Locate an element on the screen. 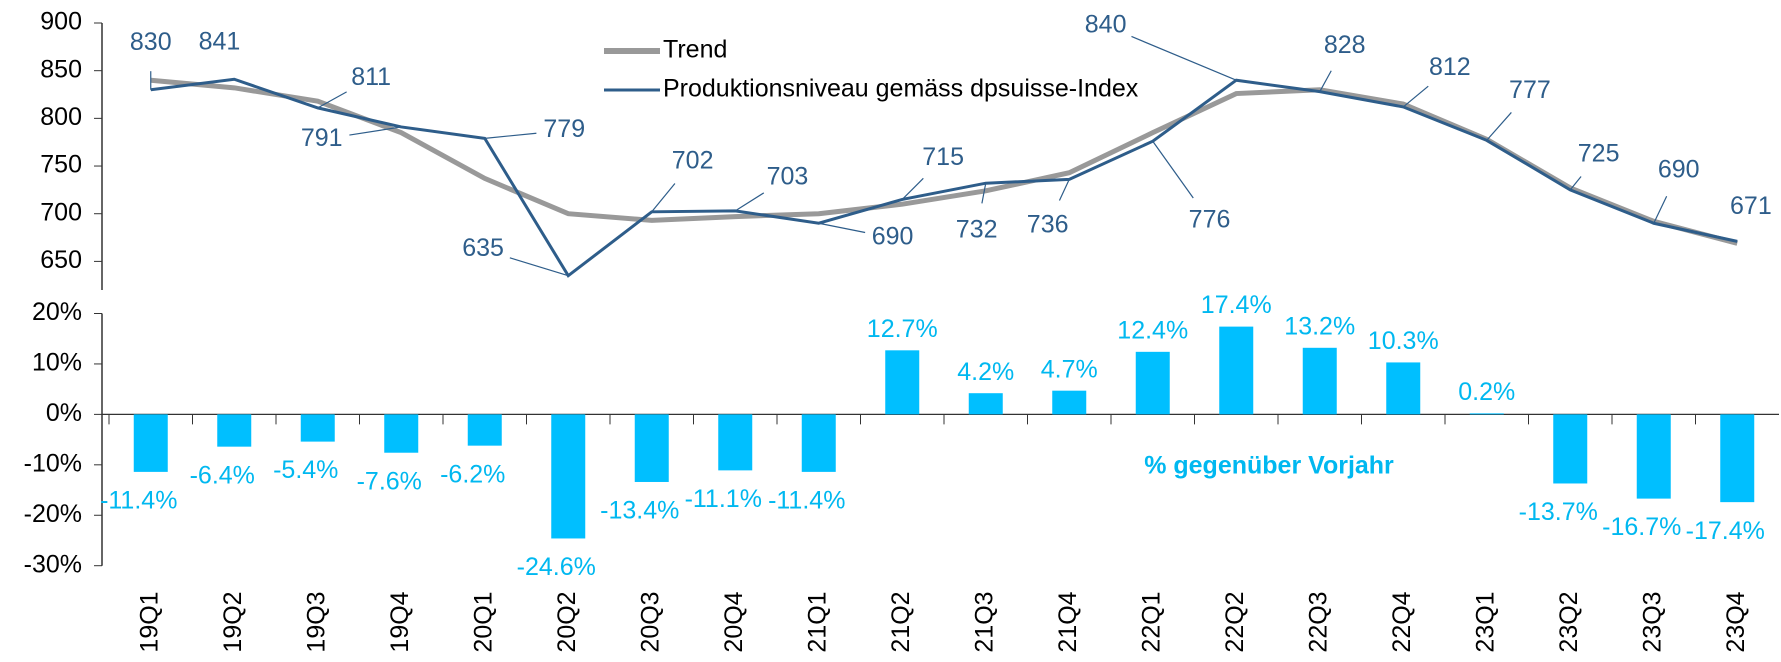  x-tick-label: 19Q3 is located at coordinates (316, 621).